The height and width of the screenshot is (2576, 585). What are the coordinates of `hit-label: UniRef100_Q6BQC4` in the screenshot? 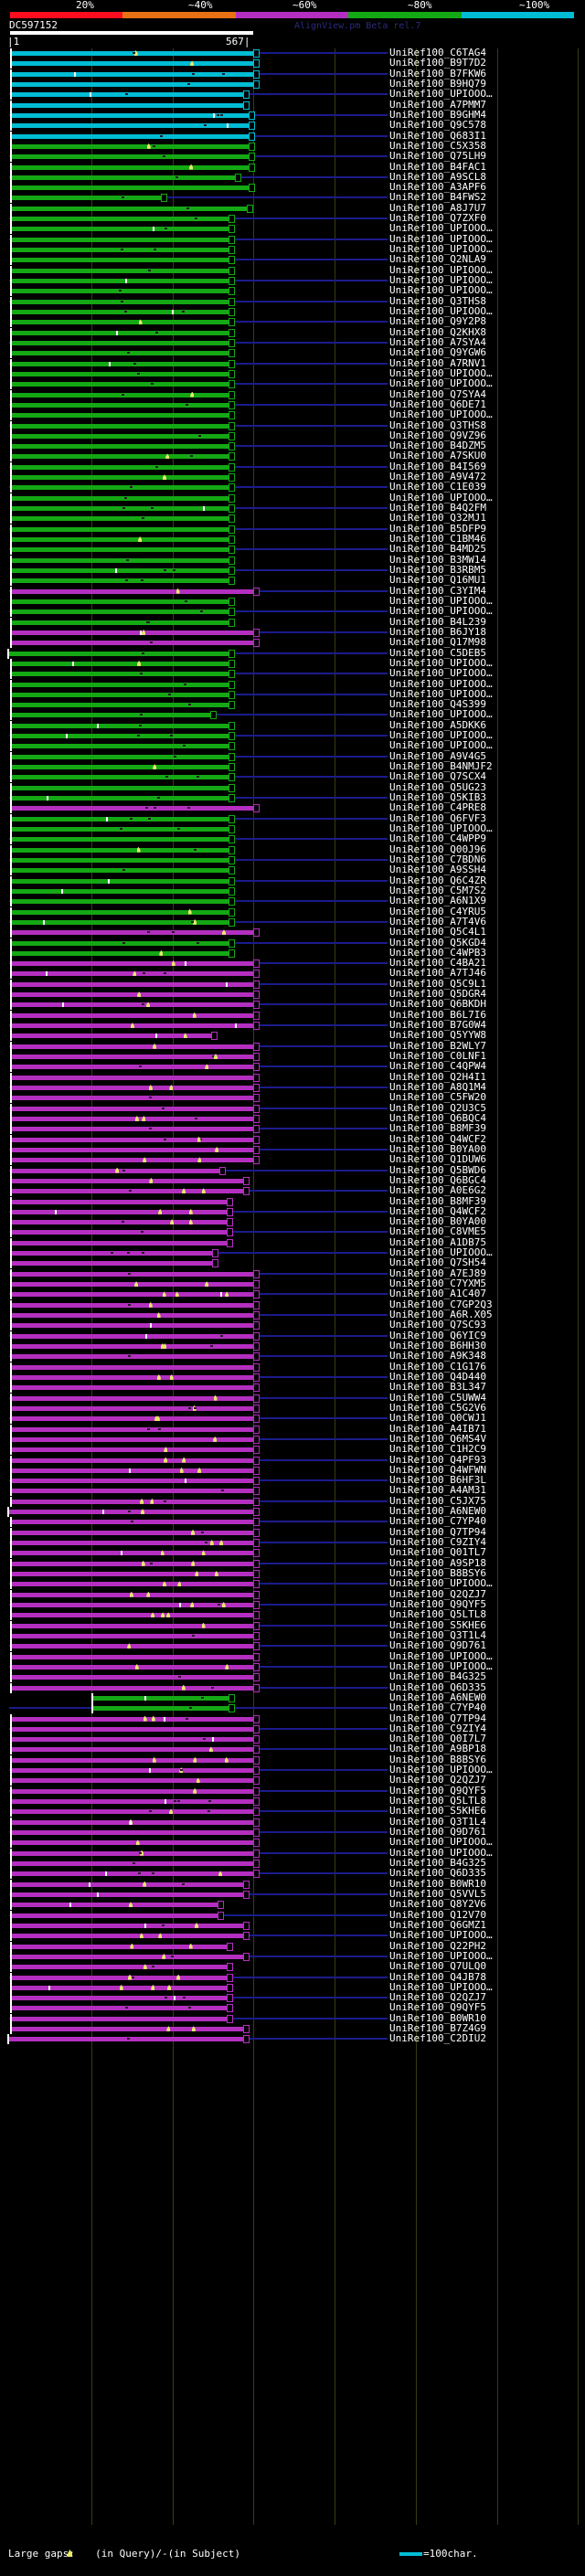 It's located at (438, 1117).